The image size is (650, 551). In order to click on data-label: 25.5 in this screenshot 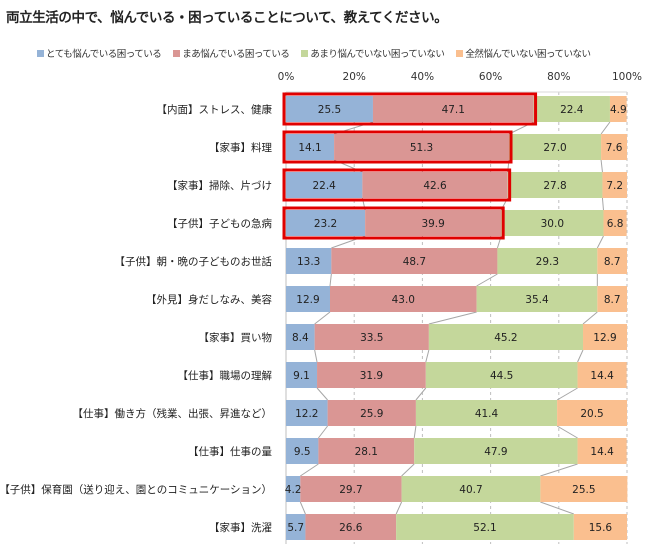, I will do `click(329, 110)`.